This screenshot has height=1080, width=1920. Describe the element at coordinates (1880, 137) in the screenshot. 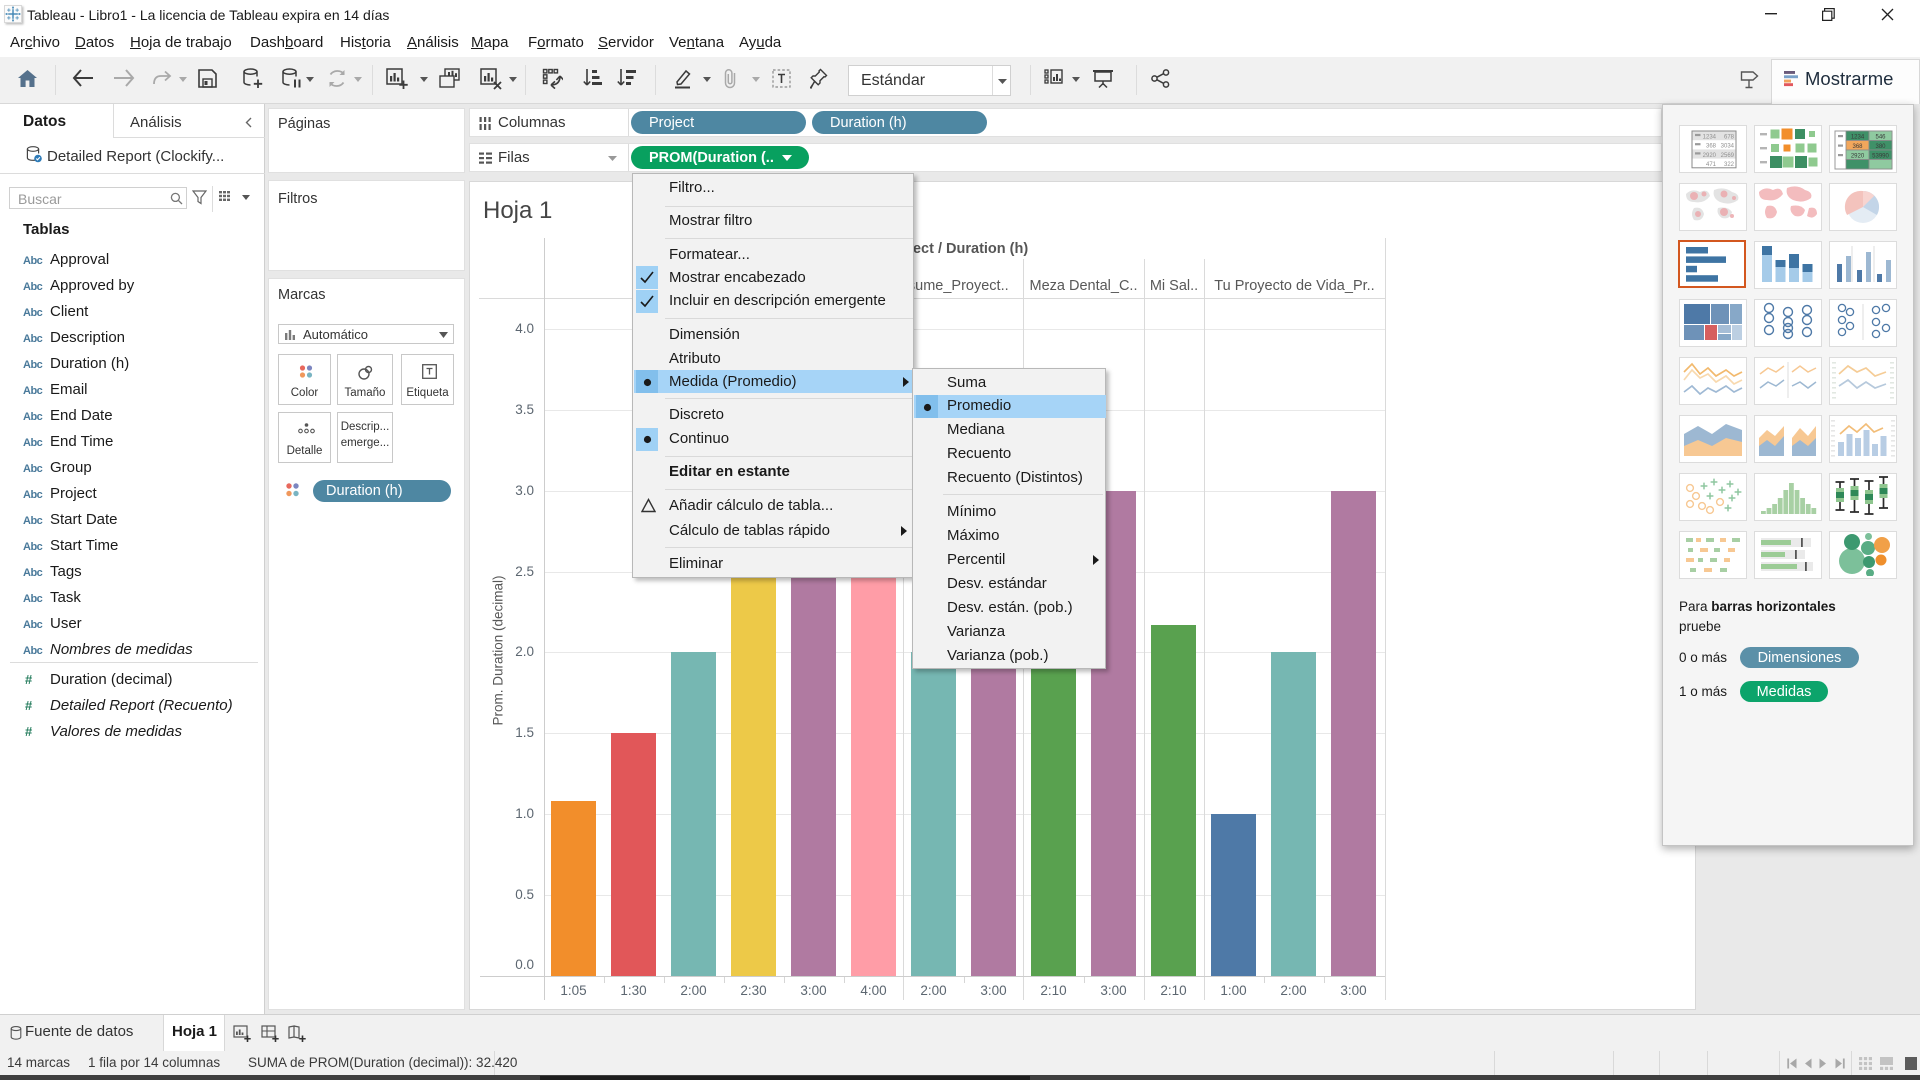

I see `svg-text: 546` at that location.